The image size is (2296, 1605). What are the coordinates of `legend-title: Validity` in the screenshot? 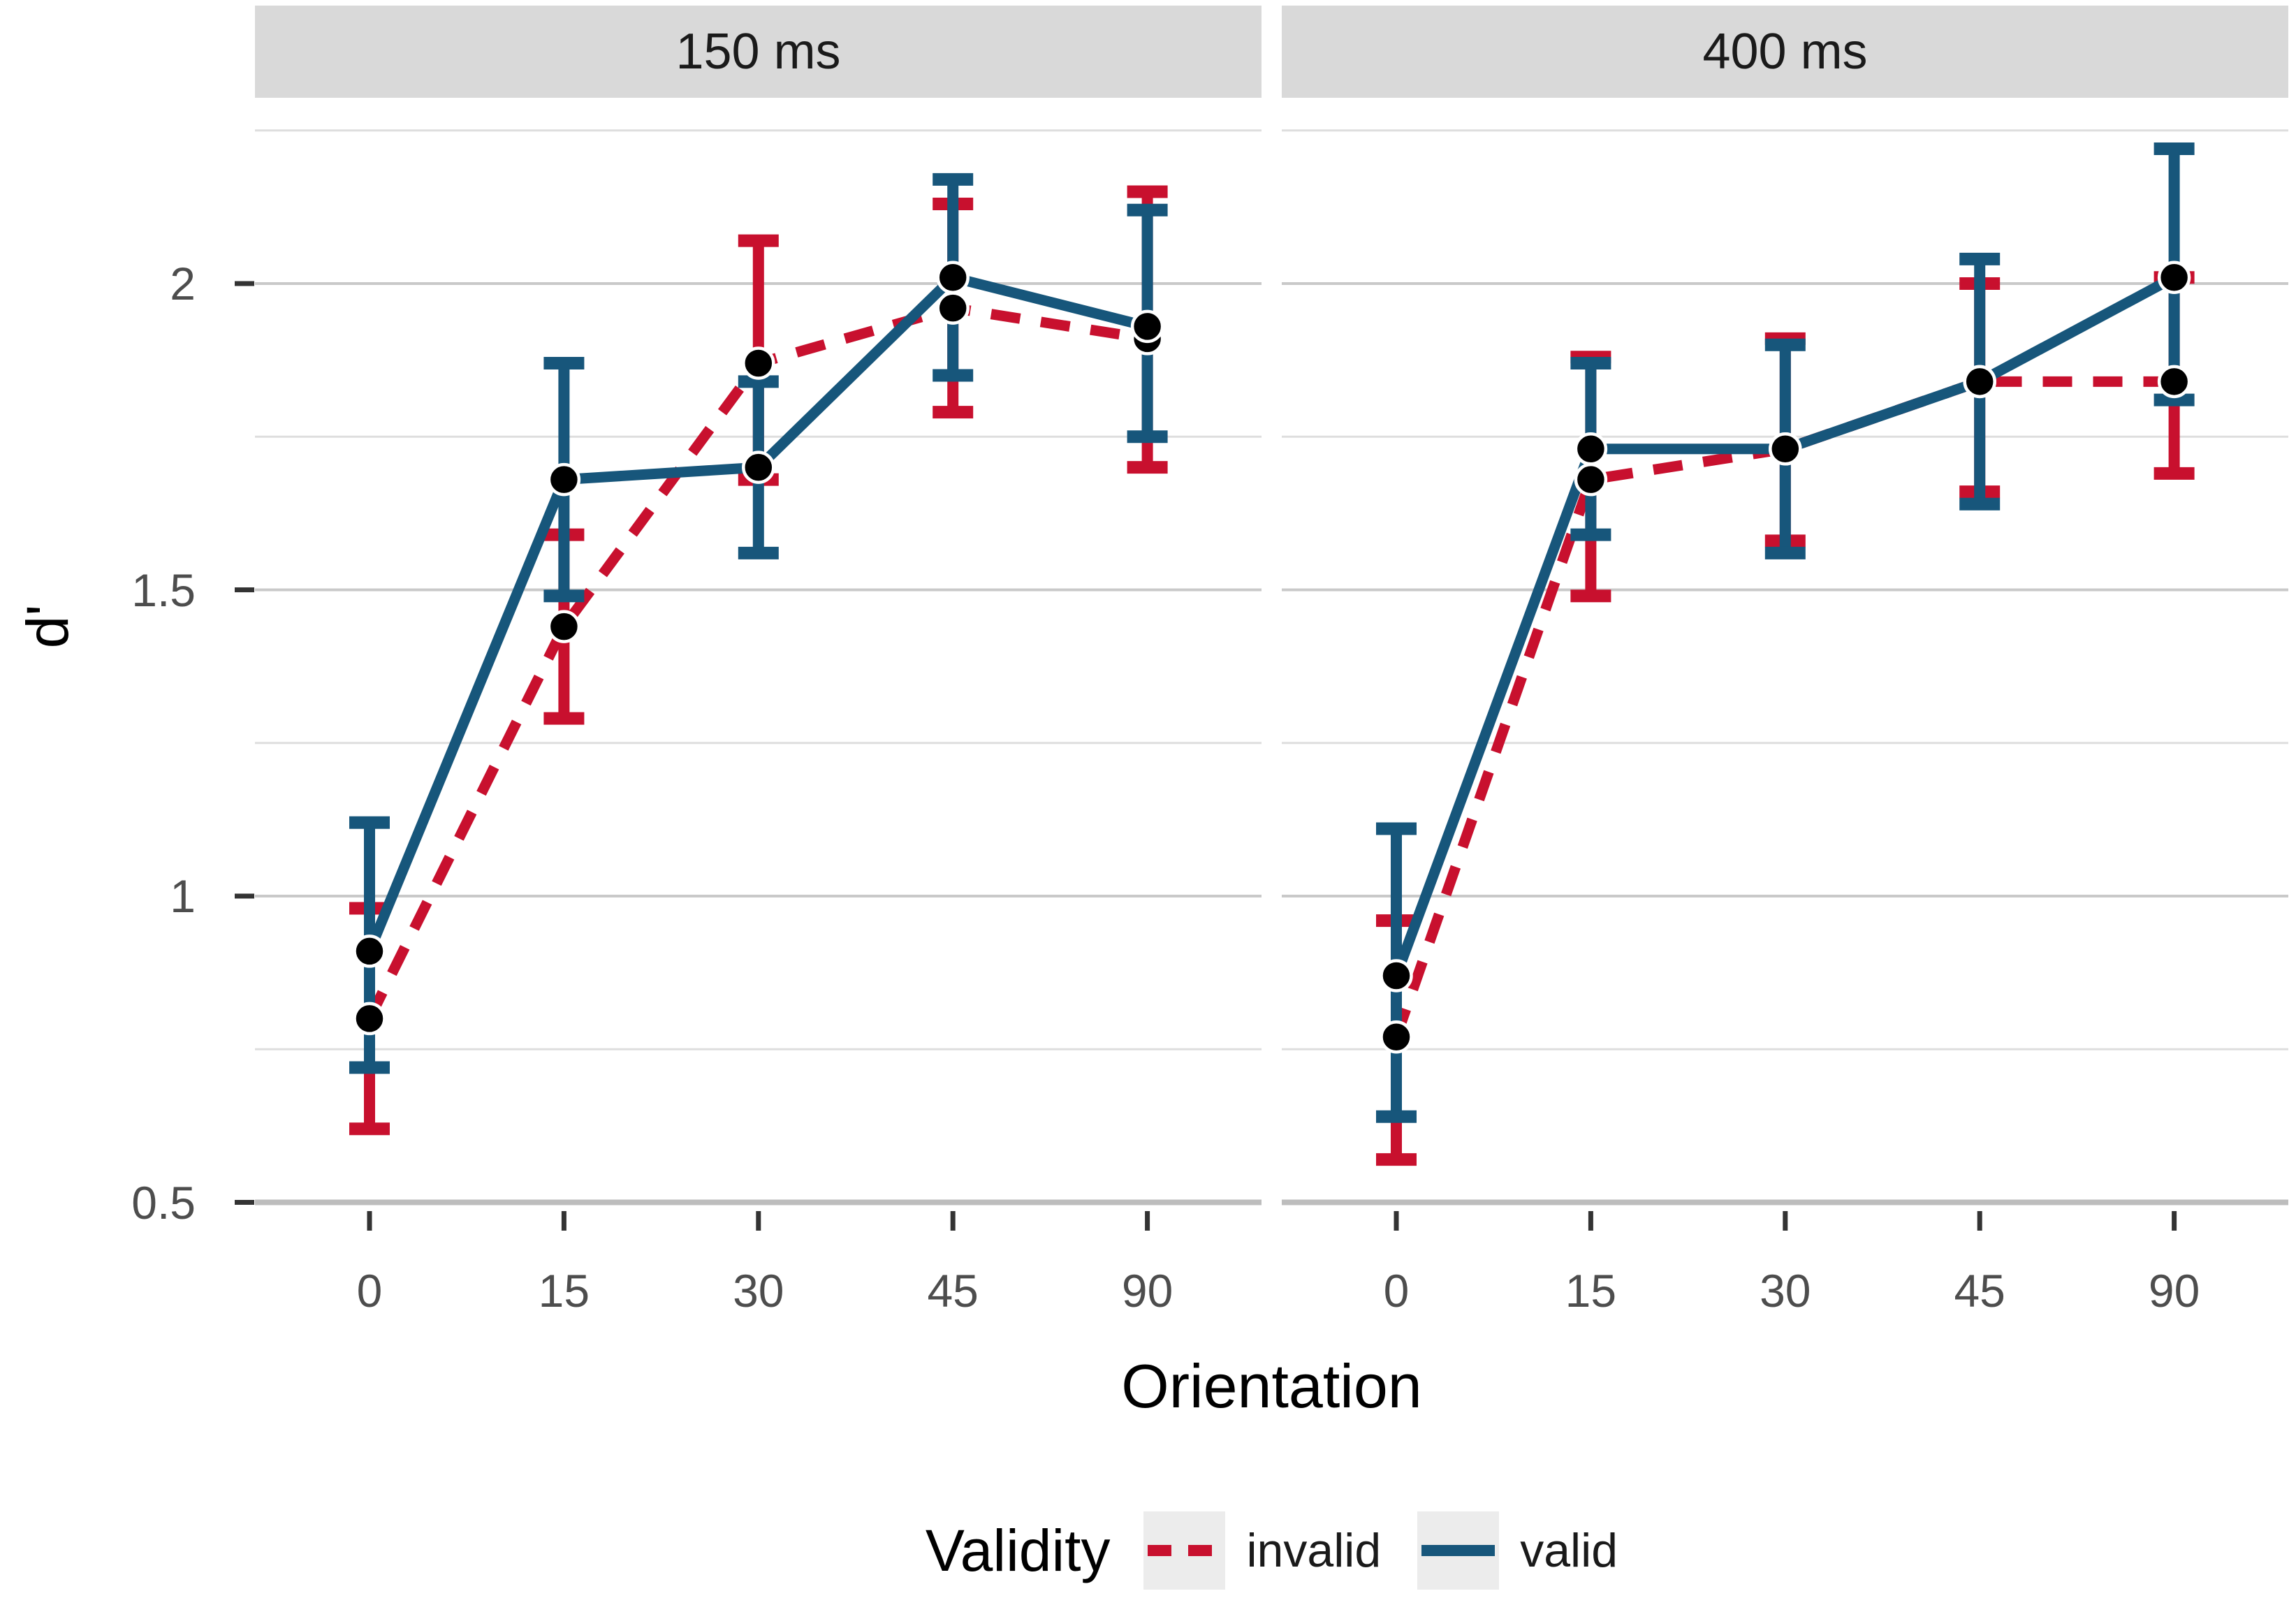 It's located at (1018, 1550).